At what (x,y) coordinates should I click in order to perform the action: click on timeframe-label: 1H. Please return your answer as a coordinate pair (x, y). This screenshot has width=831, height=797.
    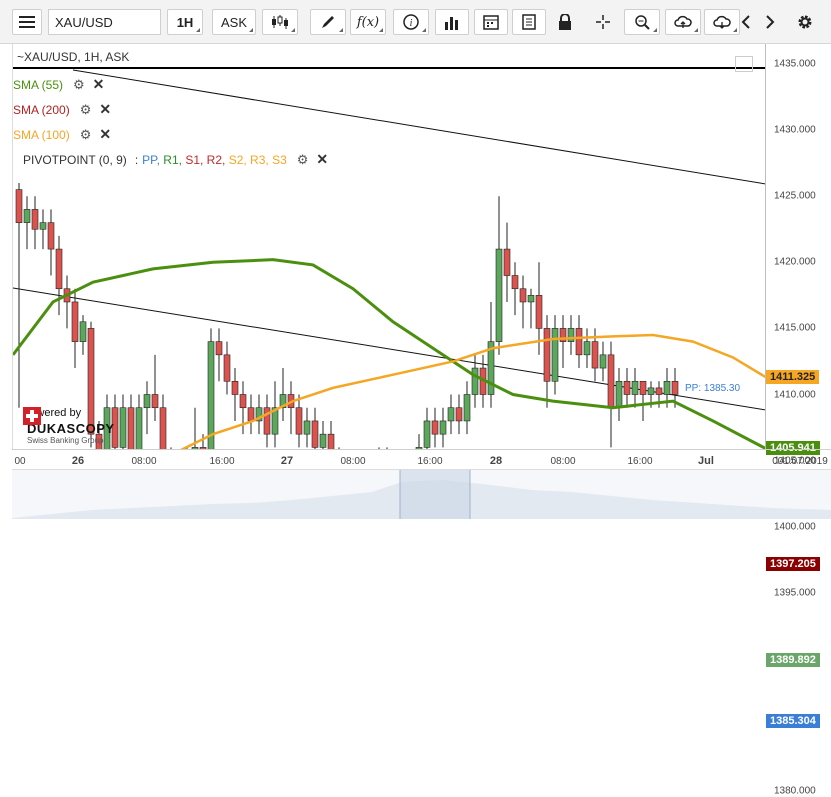
    Looking at the image, I should click on (185, 22).